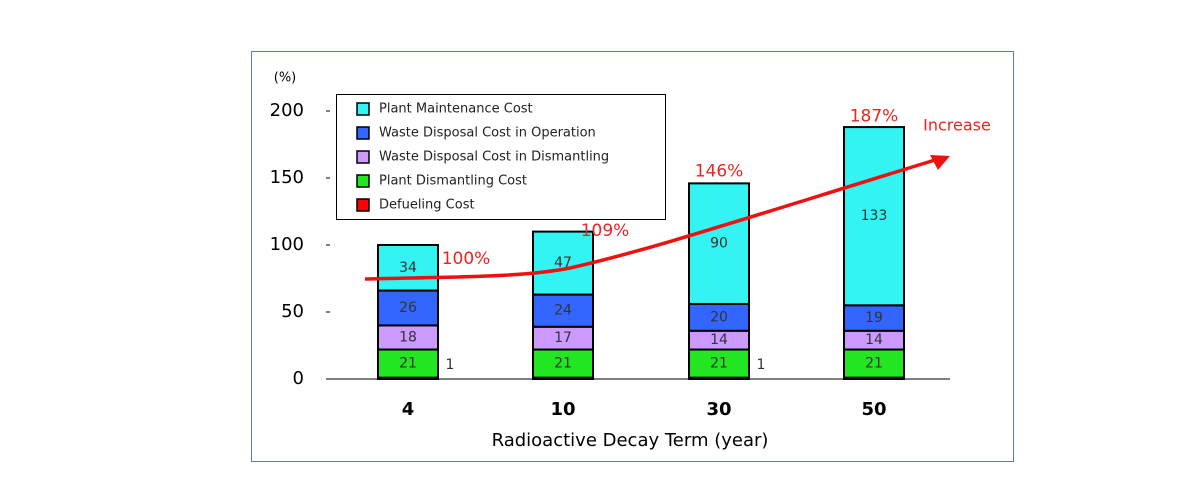 The height and width of the screenshot is (485, 1190). What do you see at coordinates (563, 311) in the screenshot?
I see `value-label: 24` at bounding box center [563, 311].